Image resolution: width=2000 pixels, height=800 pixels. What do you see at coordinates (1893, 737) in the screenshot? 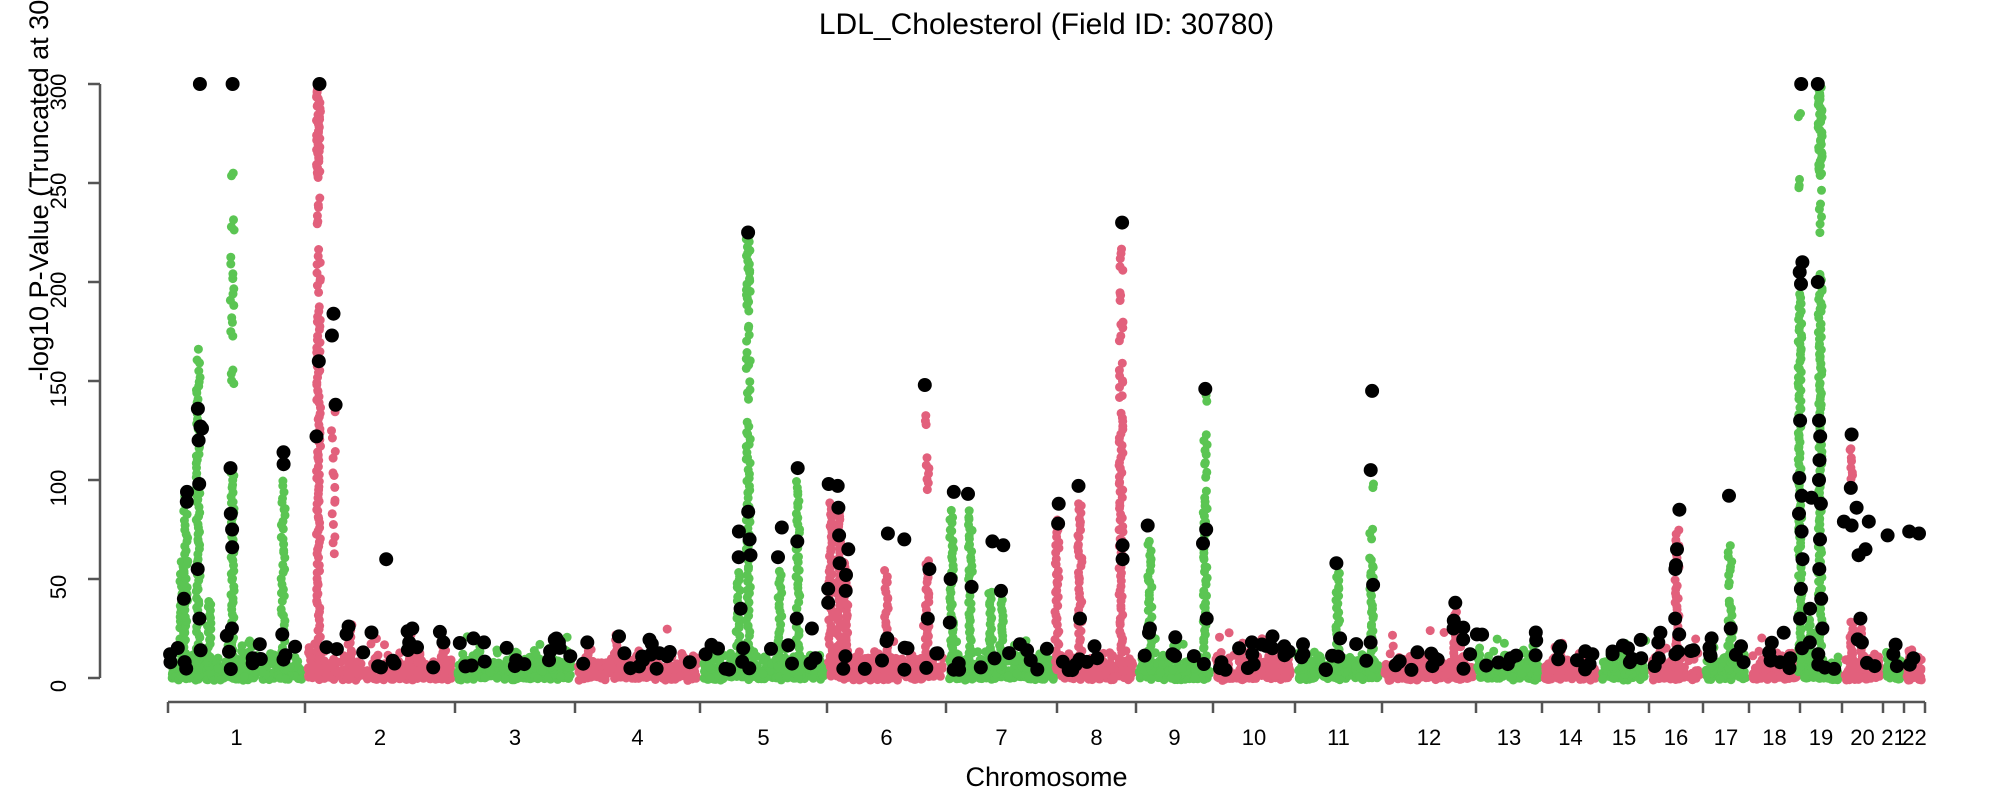
I see `chromosome-tick-label: 21` at bounding box center [1893, 737].